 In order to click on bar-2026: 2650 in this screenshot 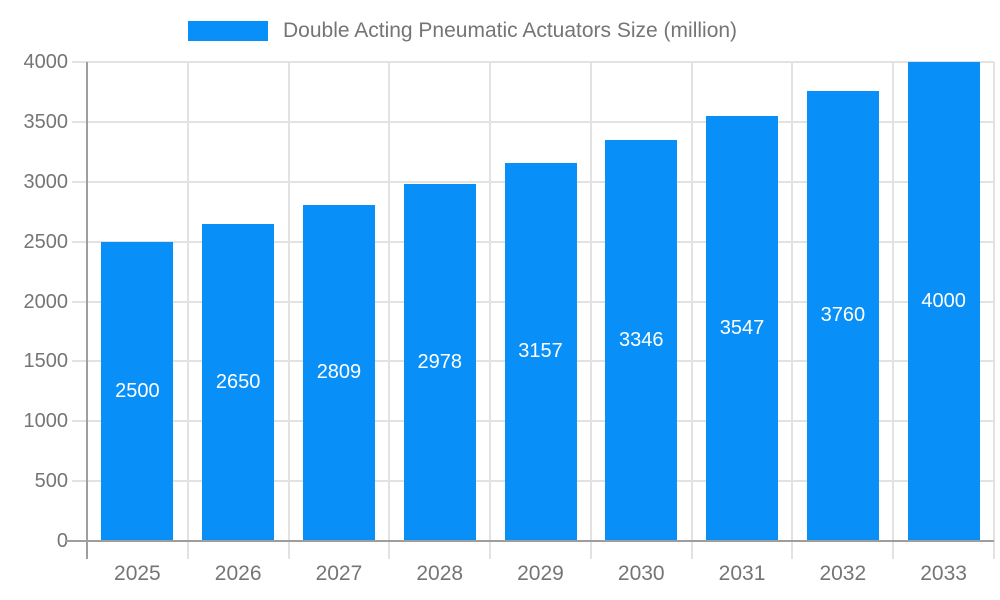, I will do `click(238, 382)`.